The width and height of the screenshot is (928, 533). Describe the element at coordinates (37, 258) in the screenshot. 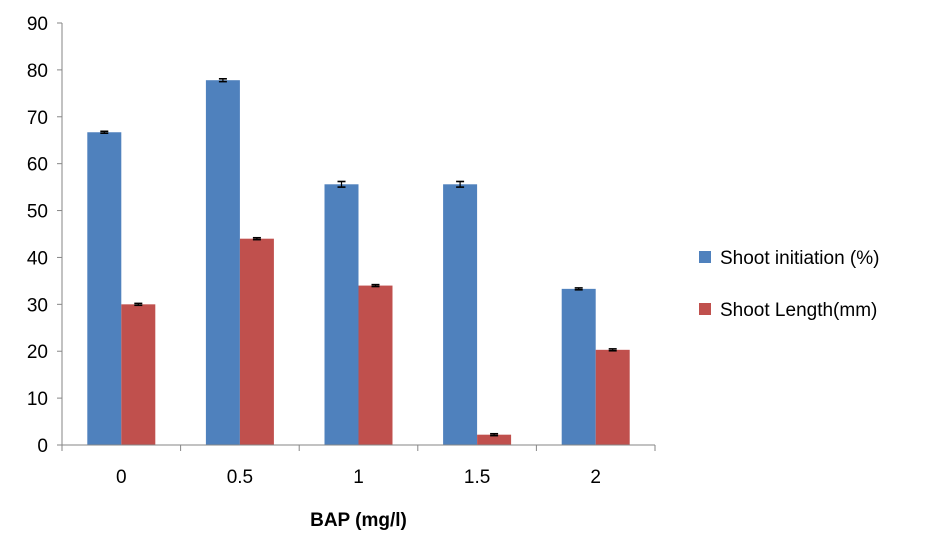

I see `y-tick-label: 40` at that location.